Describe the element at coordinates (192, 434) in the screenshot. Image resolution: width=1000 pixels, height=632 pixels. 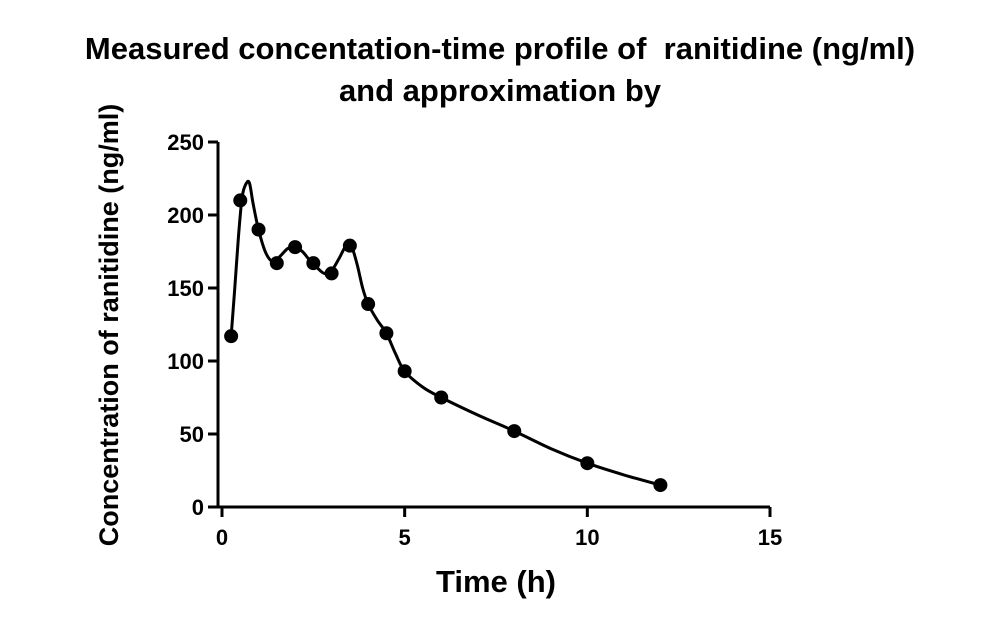
I see `y-tick-label: 50` at that location.